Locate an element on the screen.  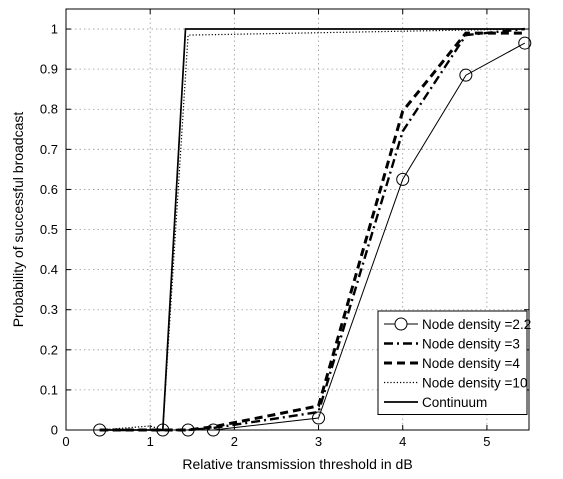
y-tick-label: 1 is located at coordinates (54, 29).